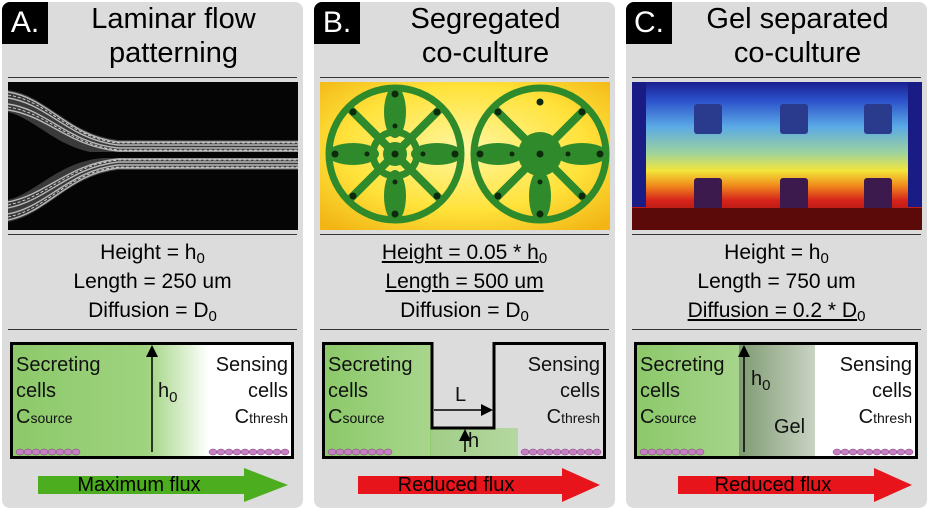  What do you see at coordinates (777, 156) in the screenshot?
I see `diffusion-heatmap` at bounding box center [777, 156].